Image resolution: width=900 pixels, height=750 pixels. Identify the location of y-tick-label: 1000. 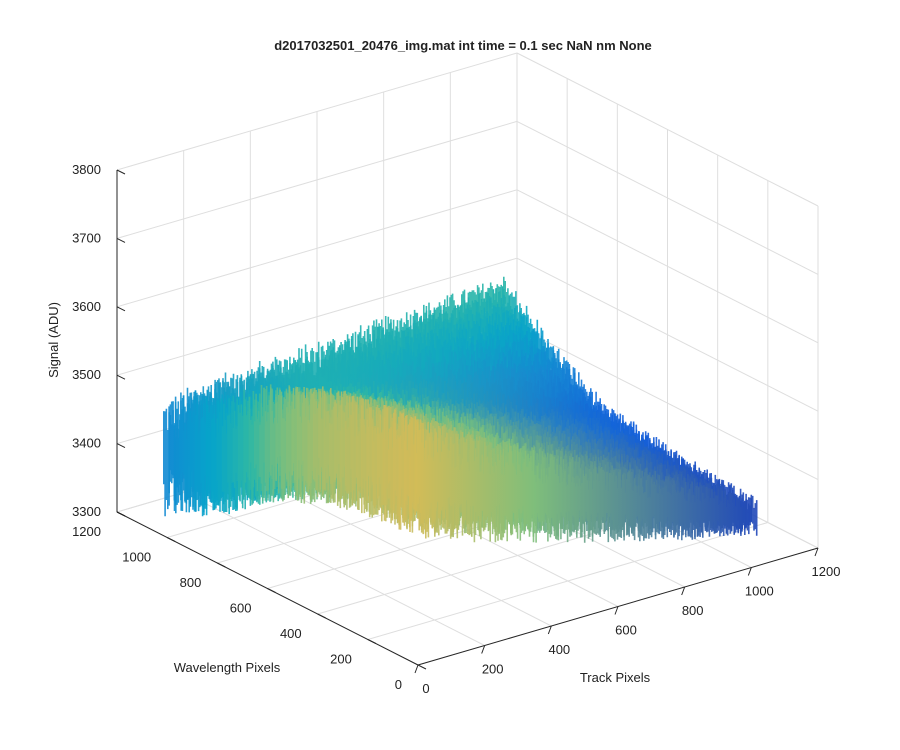
(136, 557).